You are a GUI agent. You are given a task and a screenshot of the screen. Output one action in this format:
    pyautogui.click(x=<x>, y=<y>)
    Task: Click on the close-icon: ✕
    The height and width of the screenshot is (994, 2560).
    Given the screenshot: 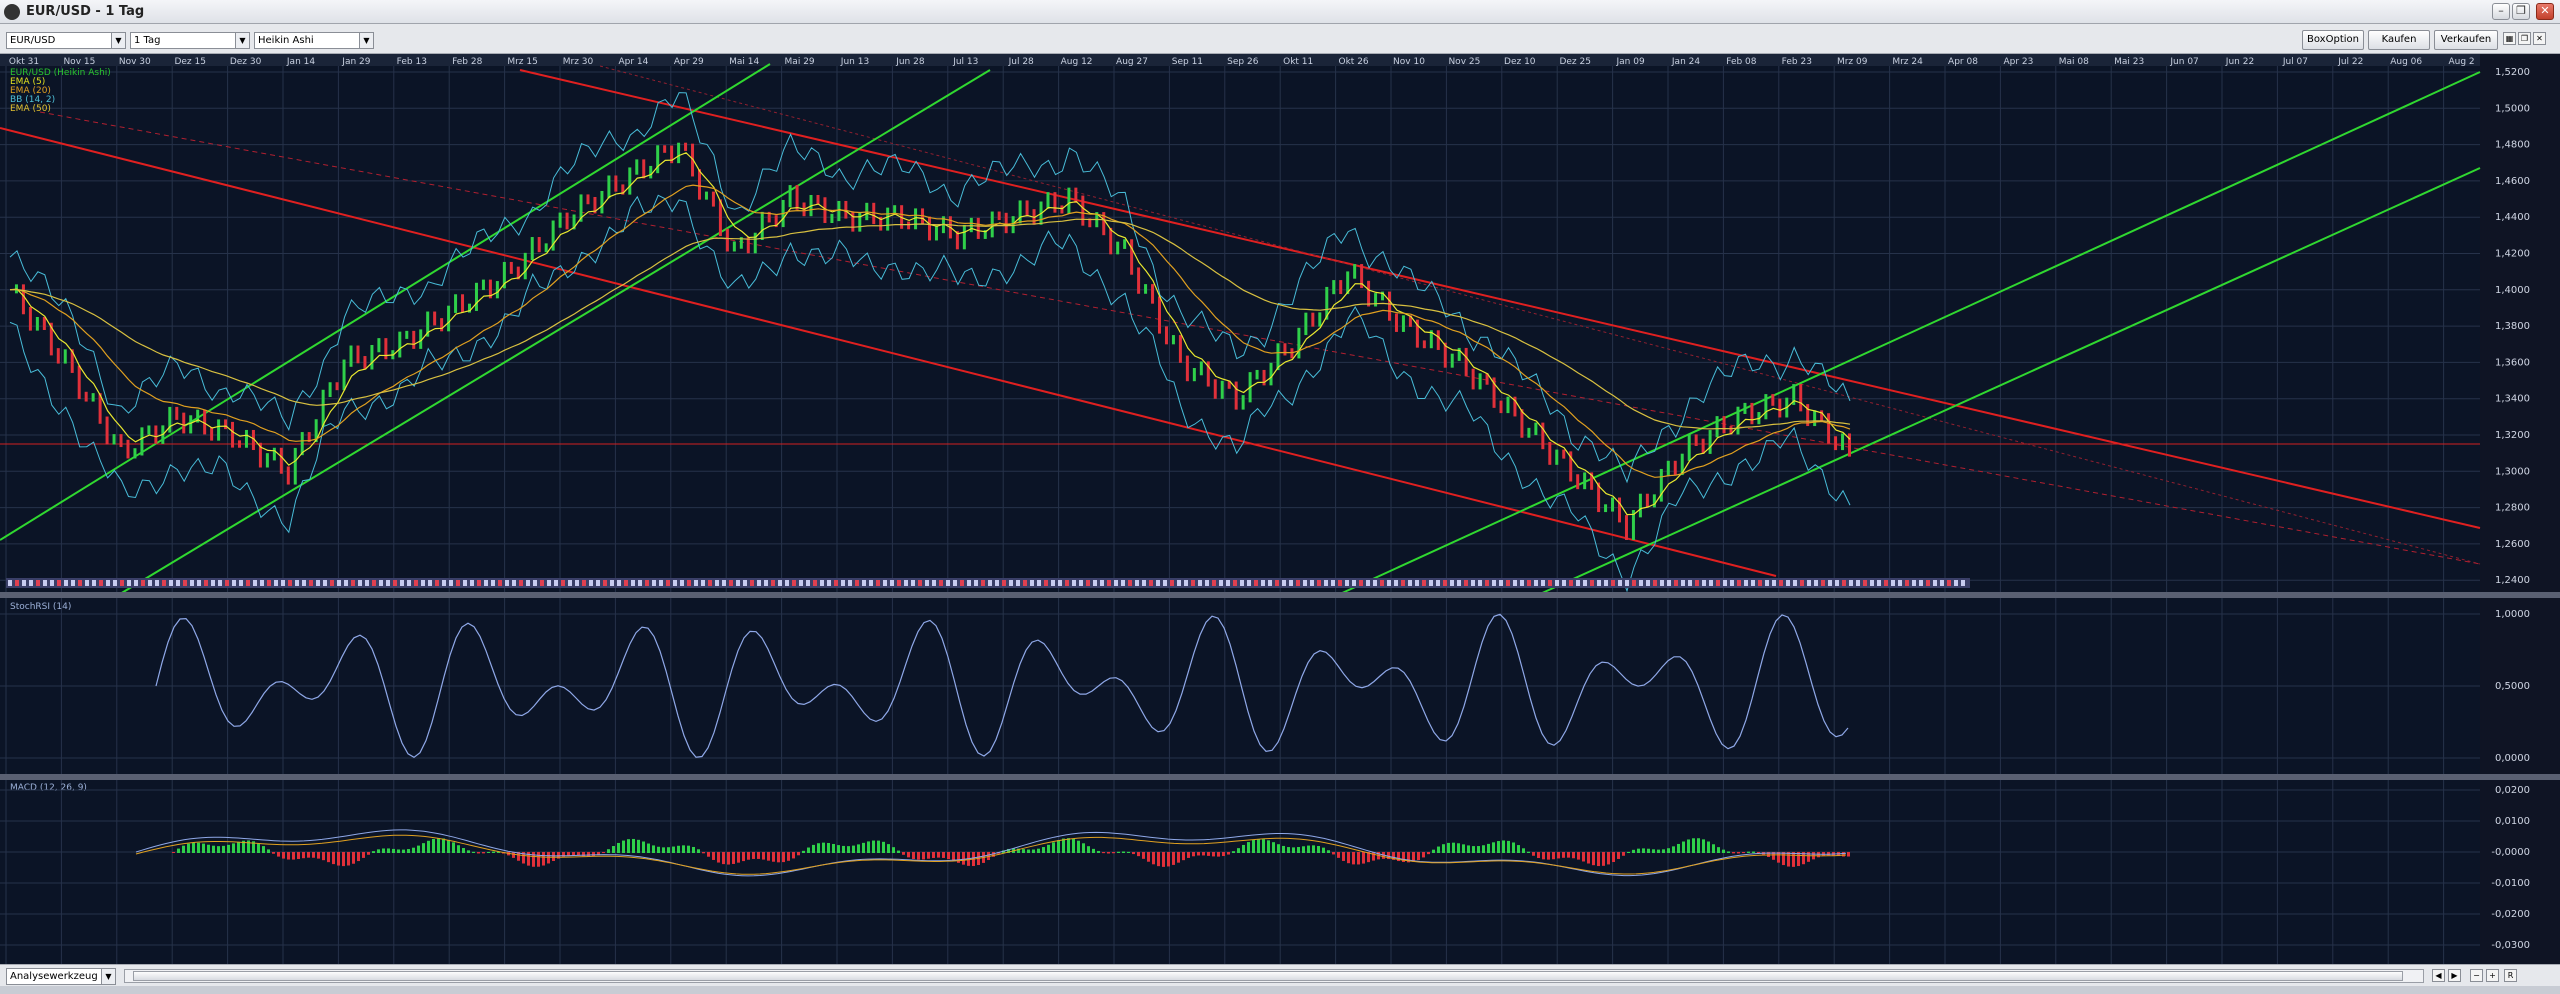 What is the action you would take?
    pyautogui.click(x=2545, y=11)
    